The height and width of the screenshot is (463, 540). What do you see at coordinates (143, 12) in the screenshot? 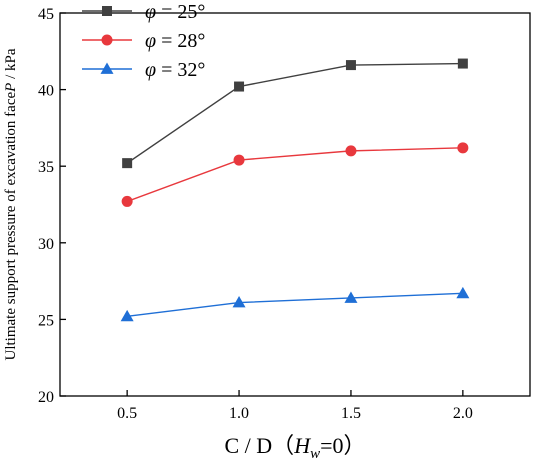
I see `legend-item-1: φ = 25°` at bounding box center [143, 12].